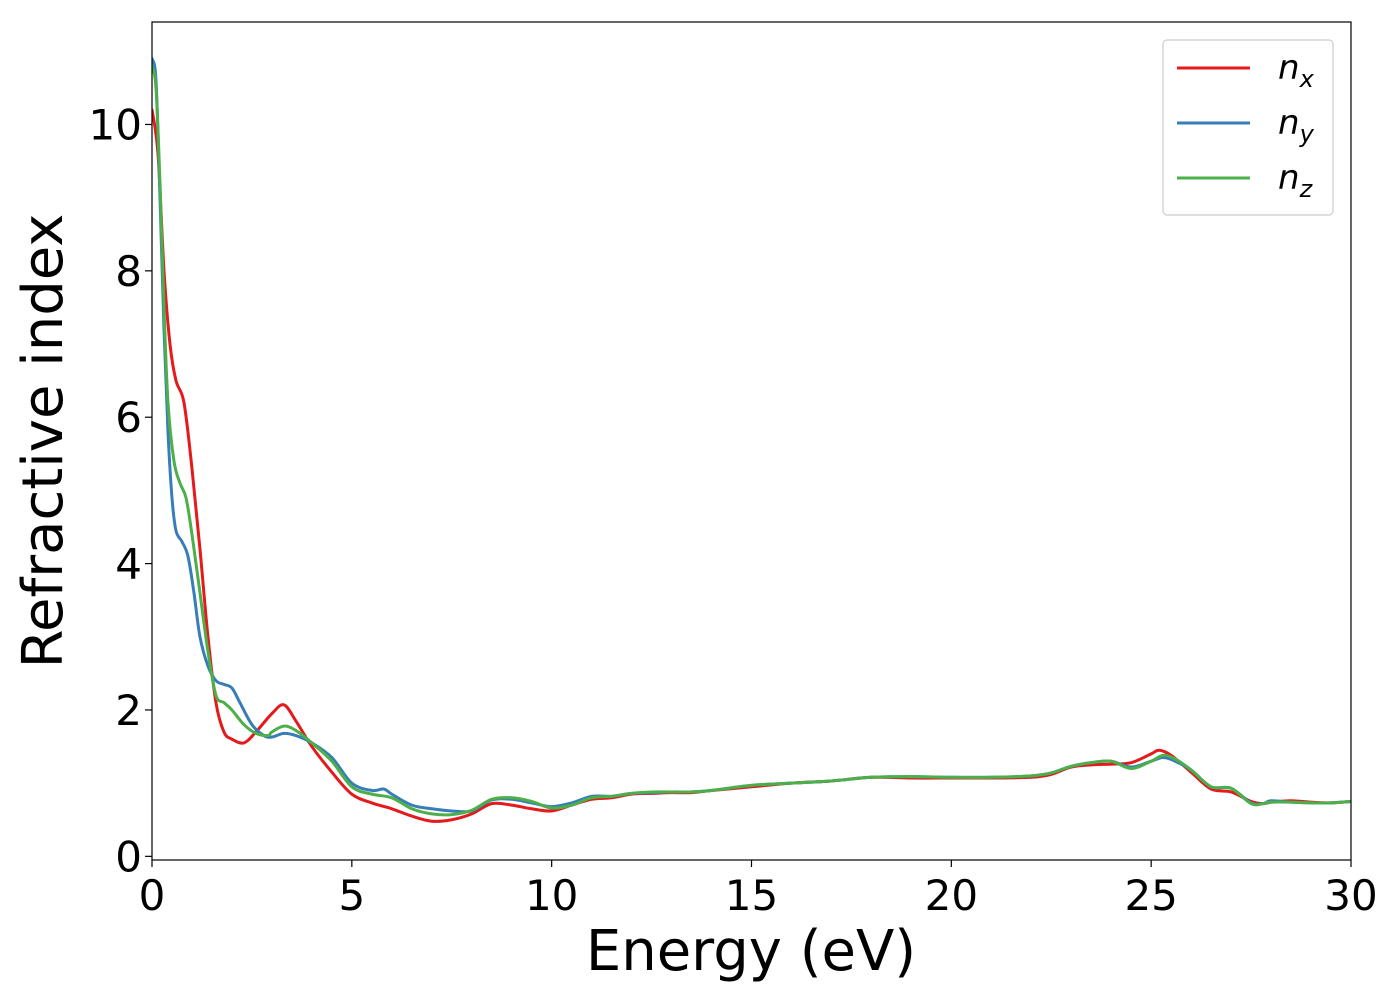  Describe the element at coordinates (128, 271) in the screenshot. I see `y-tick-label: 8` at that location.